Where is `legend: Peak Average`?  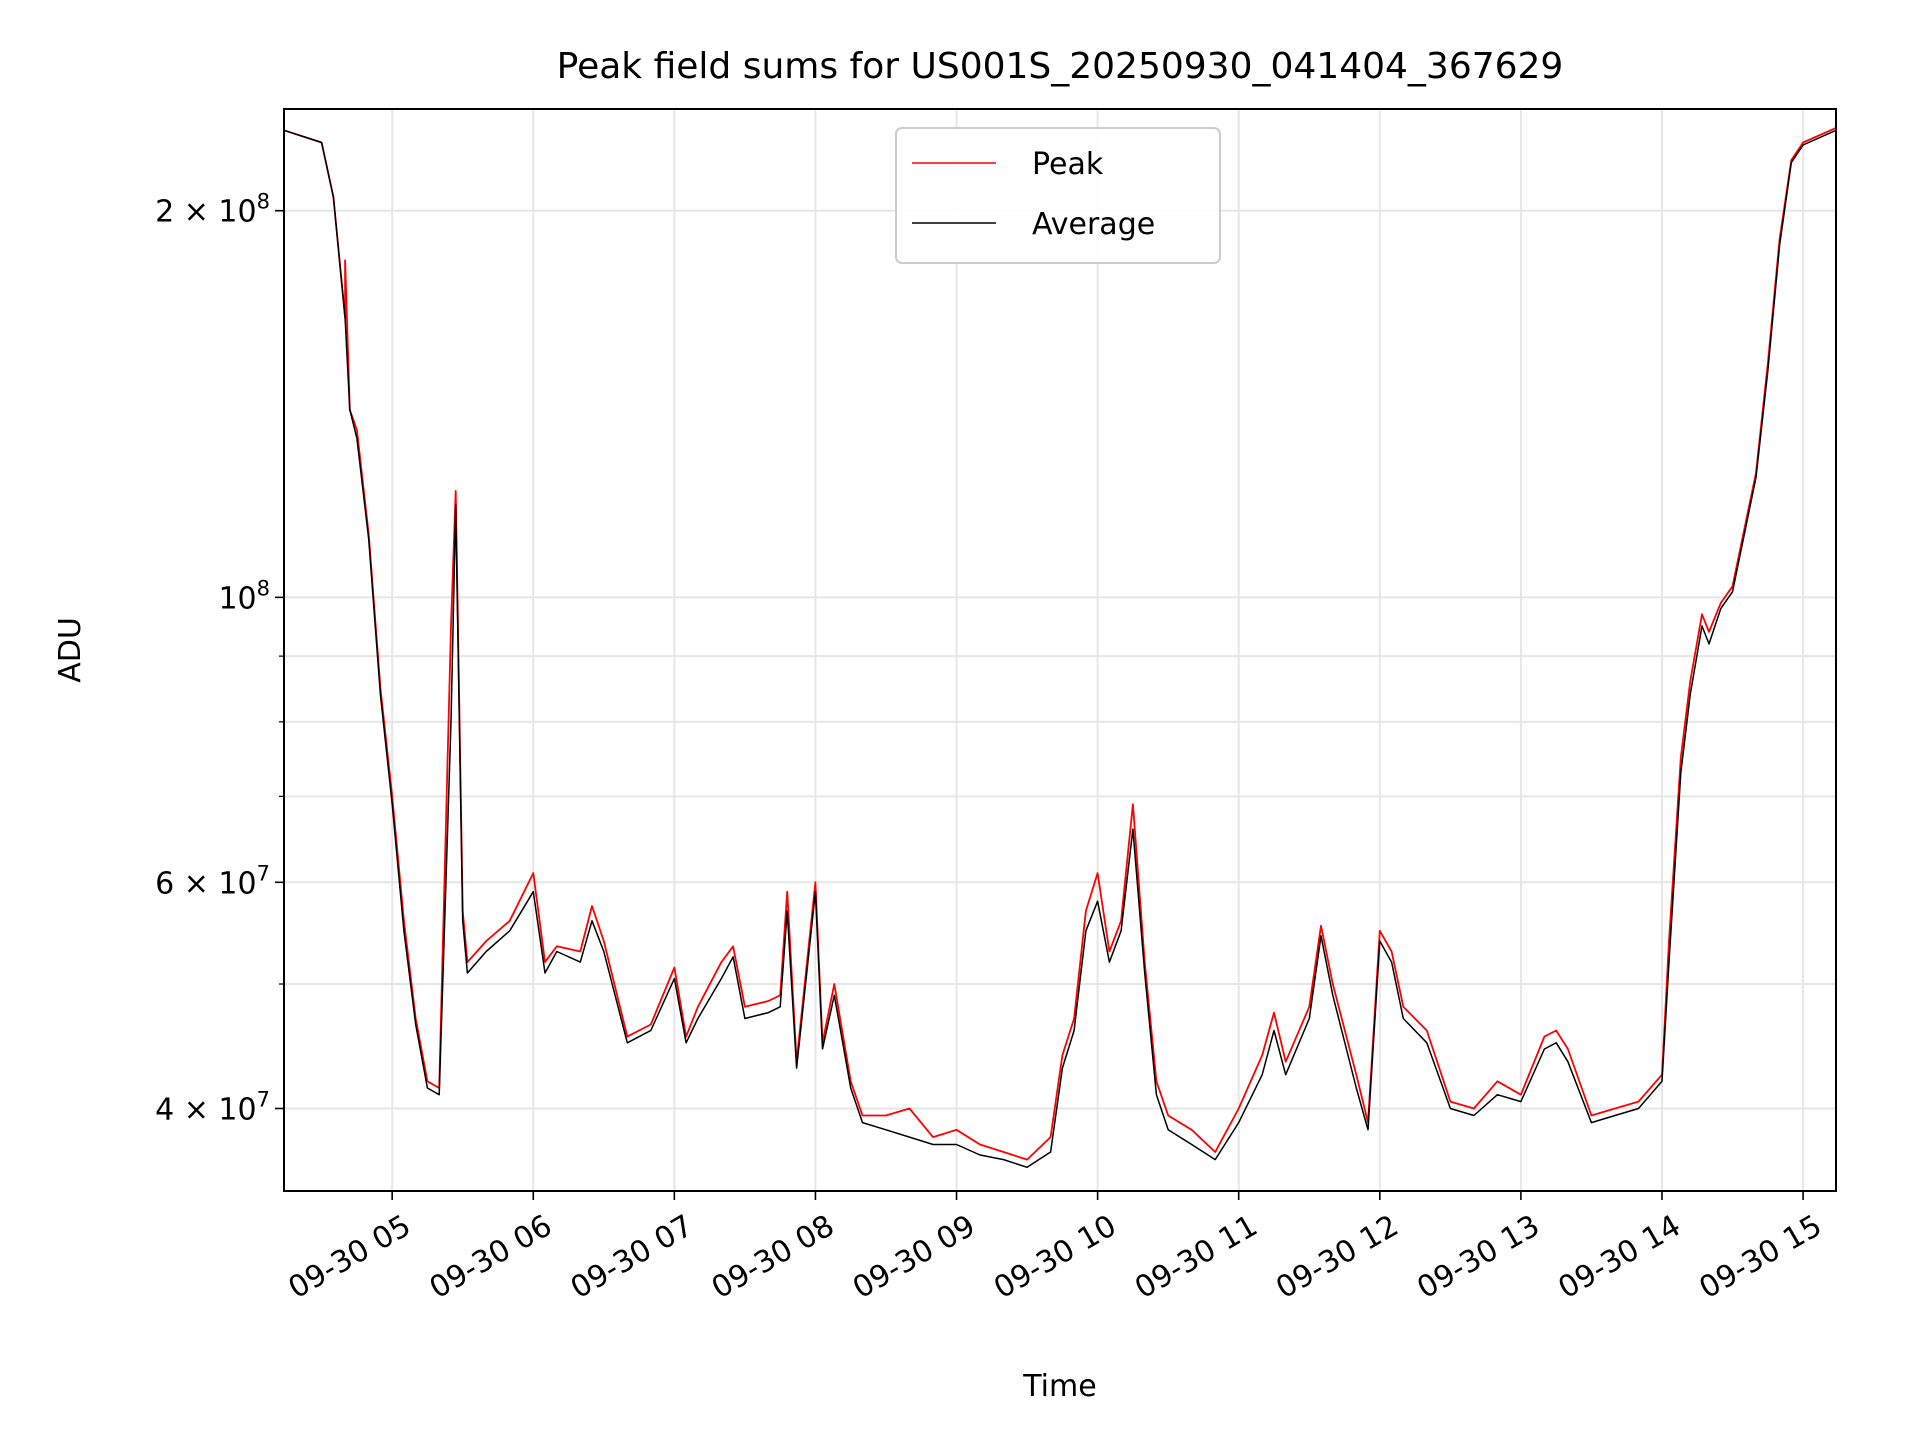 legend: Peak Average is located at coordinates (1058, 195).